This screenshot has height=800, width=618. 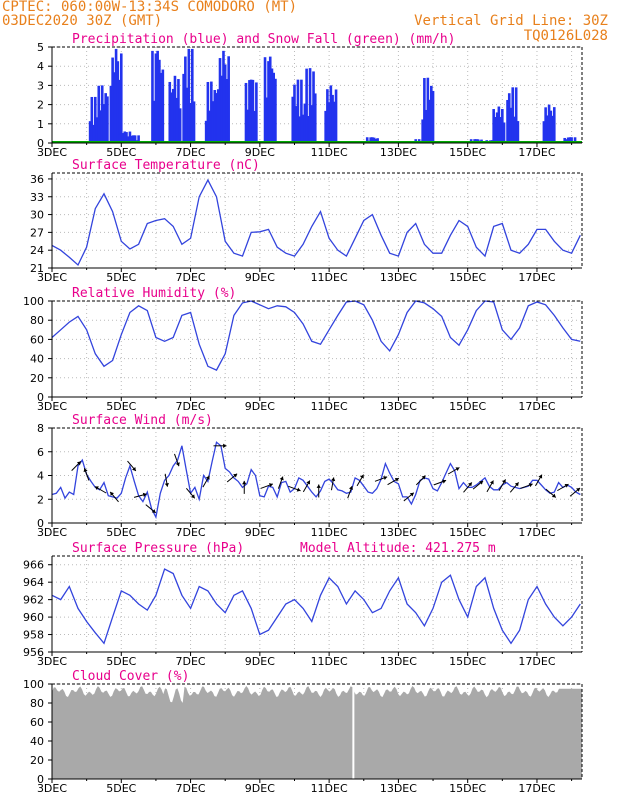 I want to click on cloud-area, so click(x=317, y=732).